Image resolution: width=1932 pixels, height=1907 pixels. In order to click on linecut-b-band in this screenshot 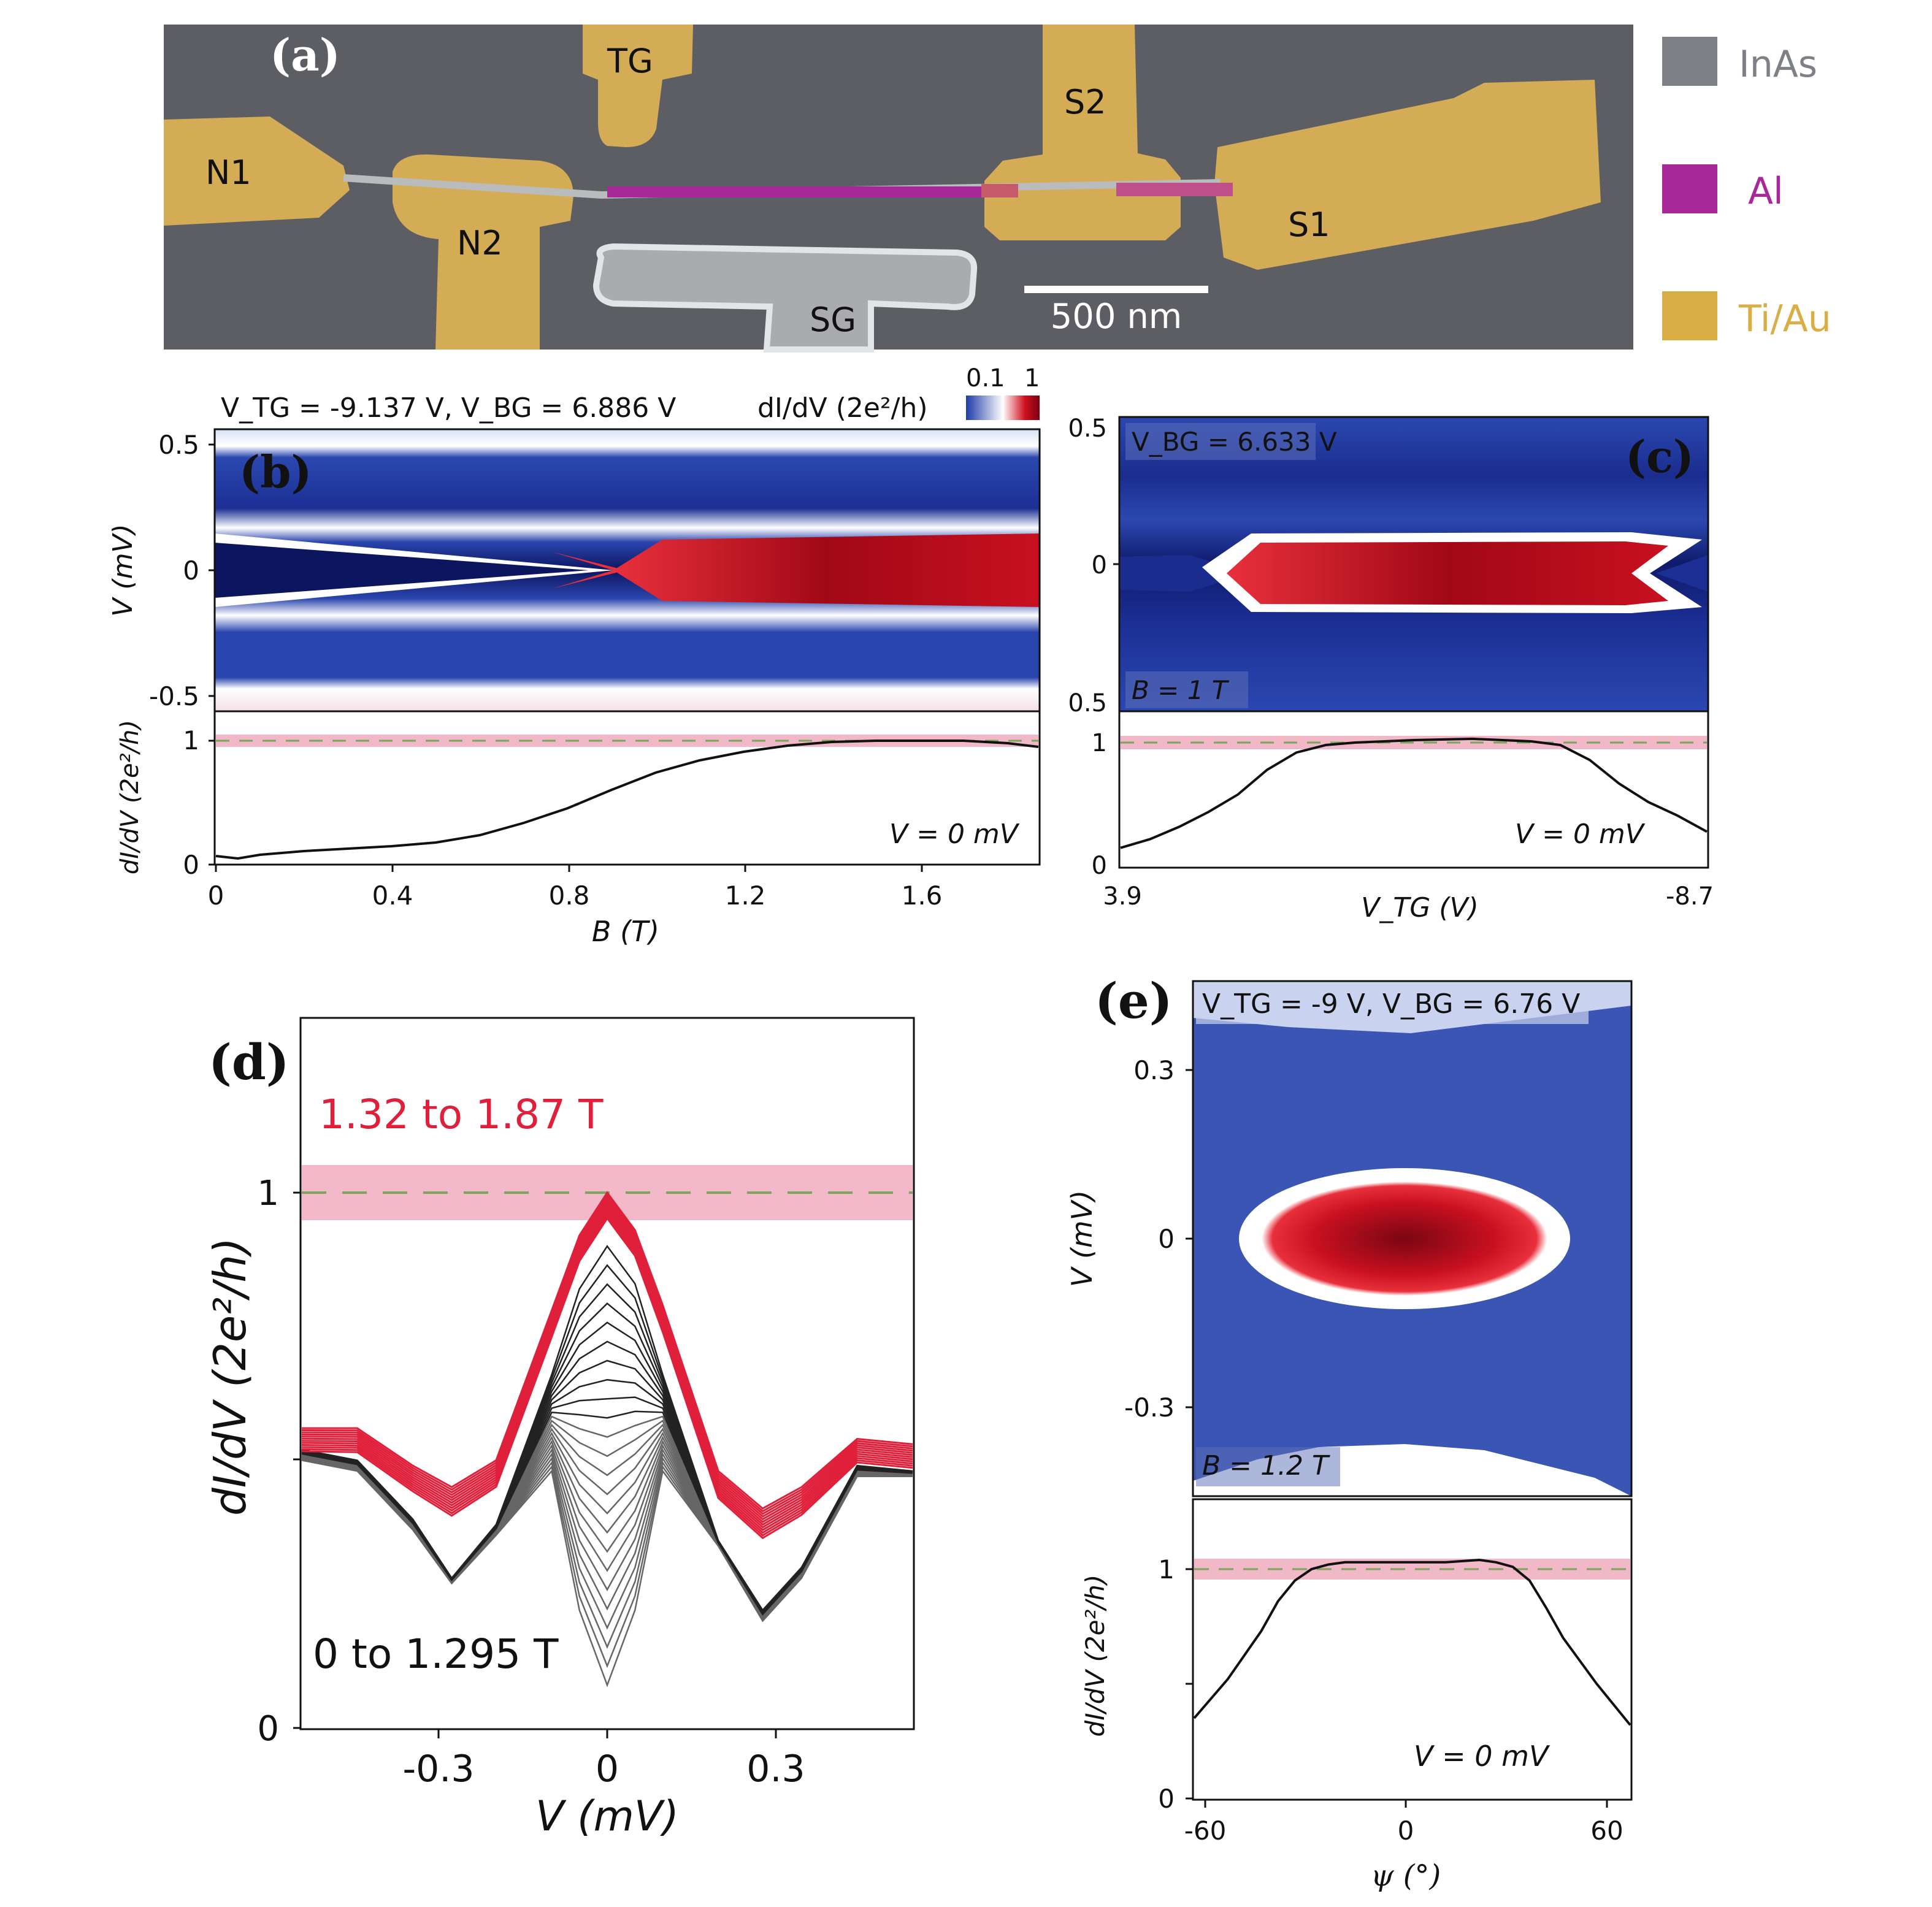, I will do `click(627, 741)`.